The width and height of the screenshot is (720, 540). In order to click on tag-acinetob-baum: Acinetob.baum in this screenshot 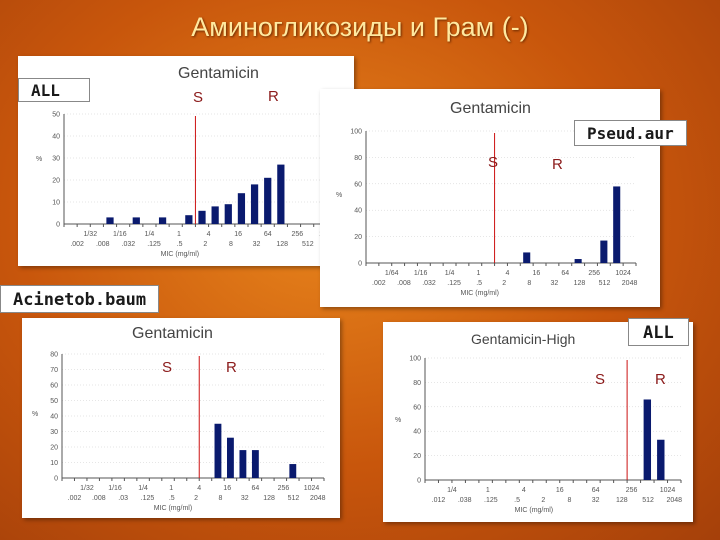, I will do `click(80, 299)`.